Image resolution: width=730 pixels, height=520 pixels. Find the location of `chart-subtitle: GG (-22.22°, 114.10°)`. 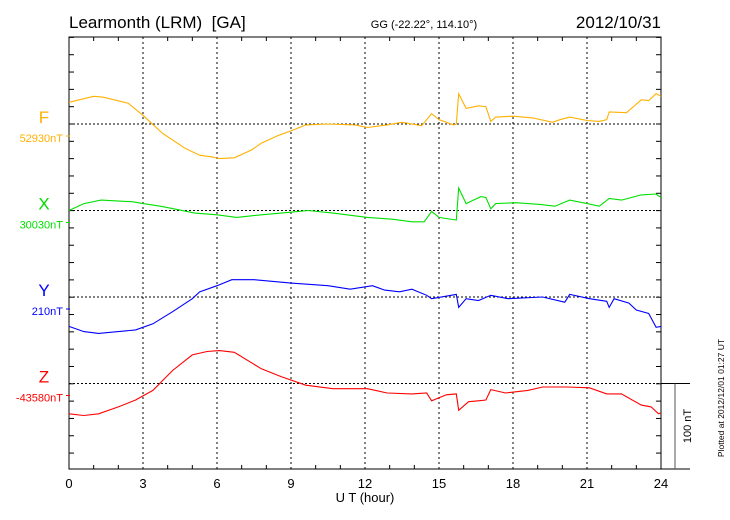

chart-subtitle: GG (-22.22°, 114.10°) is located at coordinates (424, 25).